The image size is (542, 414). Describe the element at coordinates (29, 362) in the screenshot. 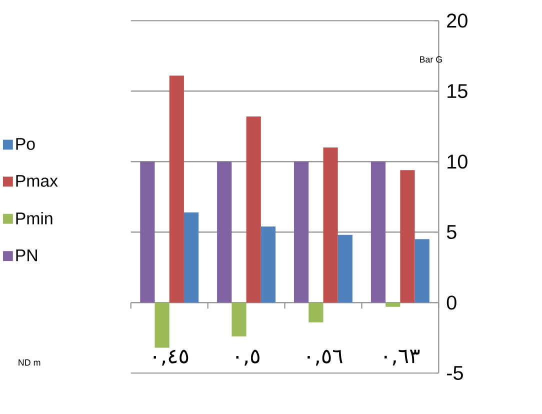

I see `text: ND m` at that location.